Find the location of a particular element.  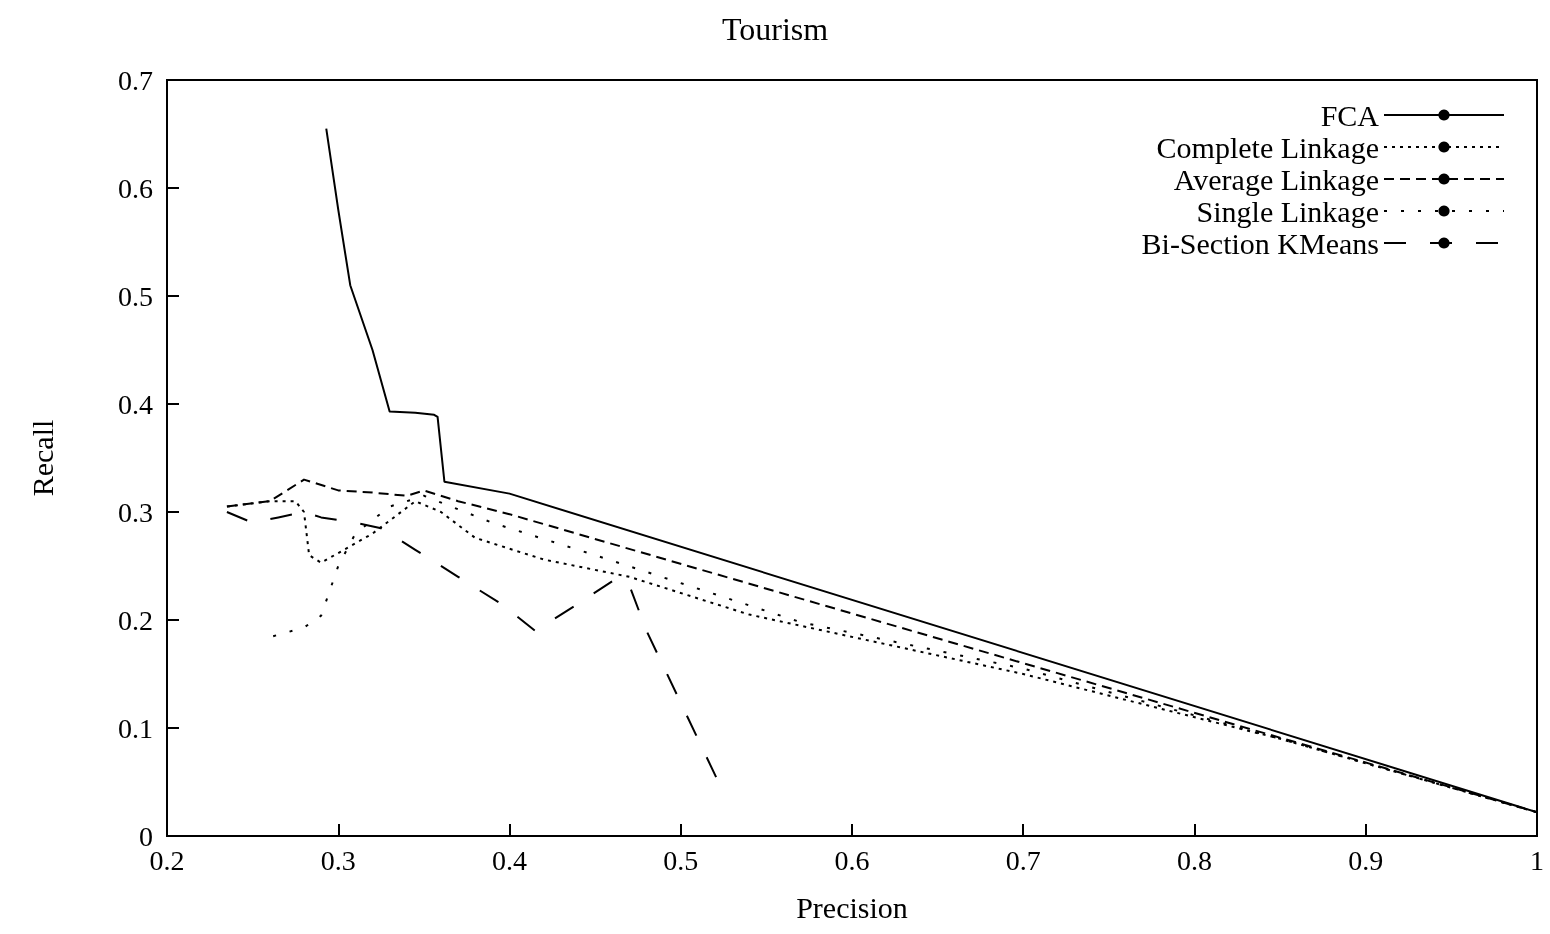

legend-label: Complete Linkage is located at coordinates (1267, 147).